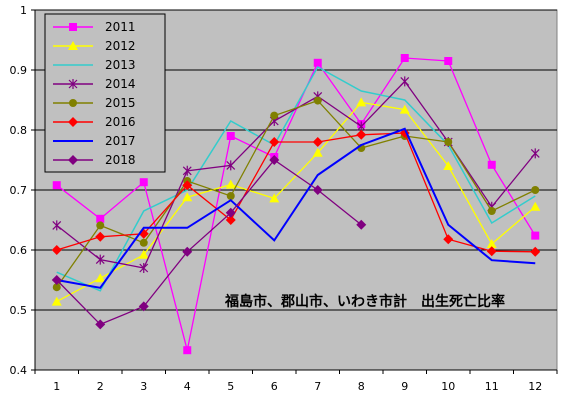 This screenshot has height=404, width=568. Describe the element at coordinates (94, 84) in the screenshot. I see `legend-item: 2014` at that location.